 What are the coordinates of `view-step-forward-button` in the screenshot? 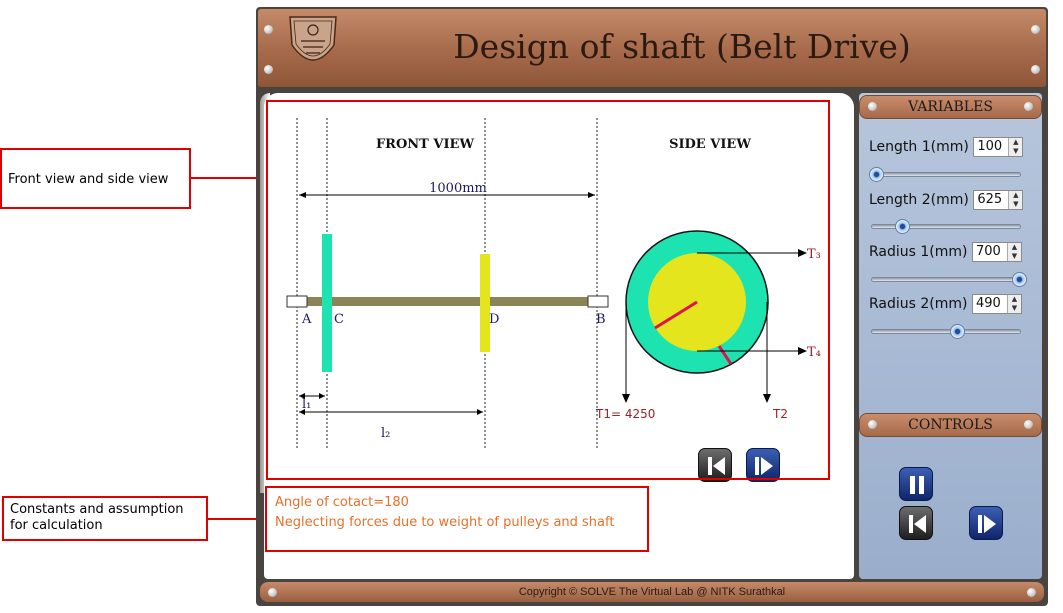 It's located at (763, 465).